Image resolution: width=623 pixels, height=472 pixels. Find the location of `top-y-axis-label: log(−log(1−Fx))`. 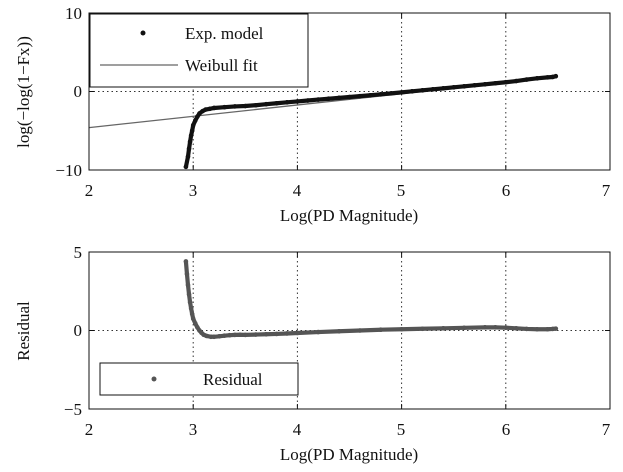

top-y-axis-label: log(−log(1−Fx)) is located at coordinates (23, 92).